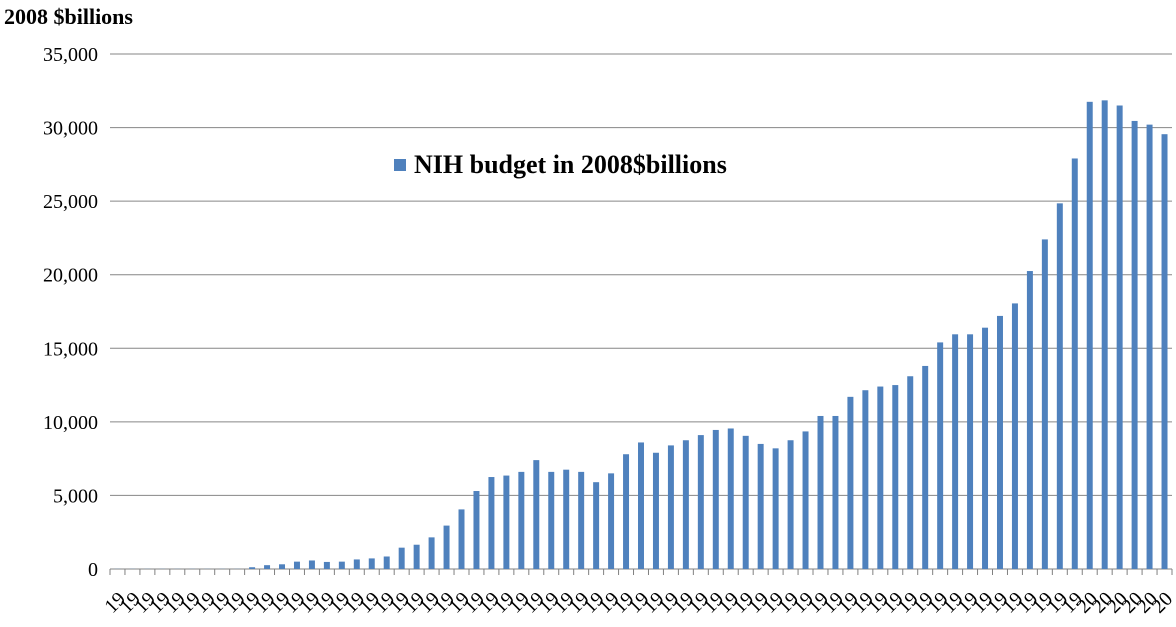 The image size is (1176, 627). I want to click on y-tick-label: 10,000, so click(70, 423).